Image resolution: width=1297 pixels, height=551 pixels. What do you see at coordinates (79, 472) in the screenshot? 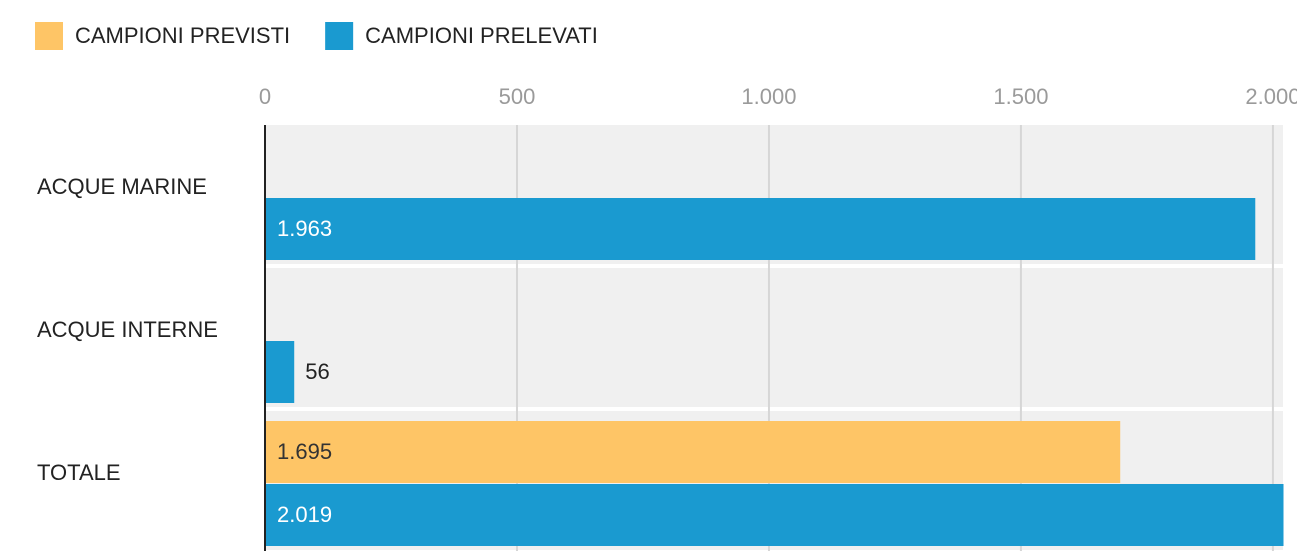
I see `y-tick-label: TOTALE` at bounding box center [79, 472].